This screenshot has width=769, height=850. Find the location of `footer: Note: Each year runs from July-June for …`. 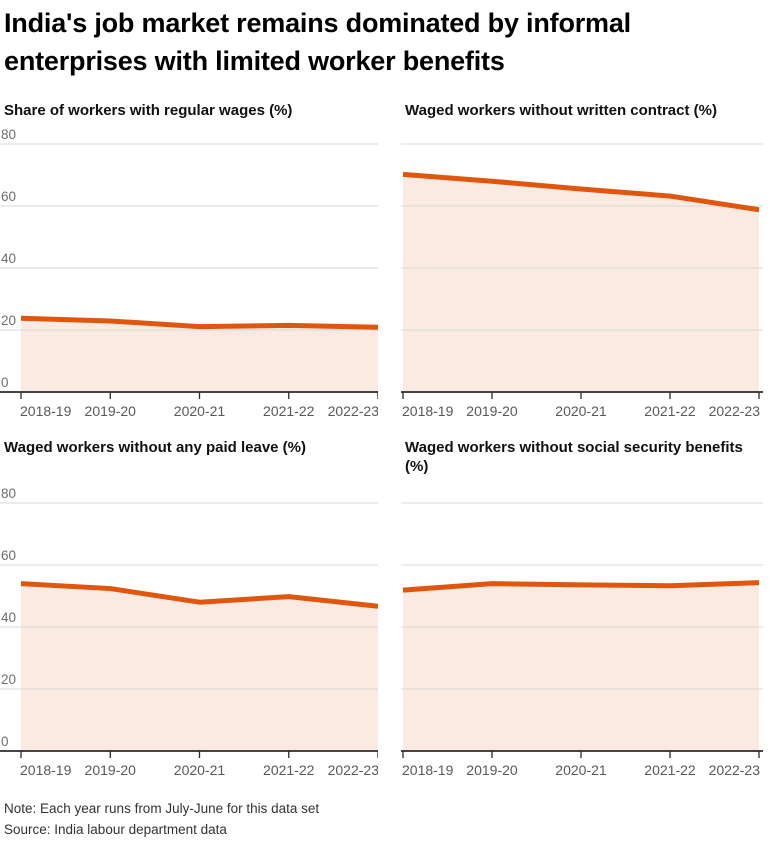

footer: Note: Each year runs from July-June for … is located at coordinates (386, 820).